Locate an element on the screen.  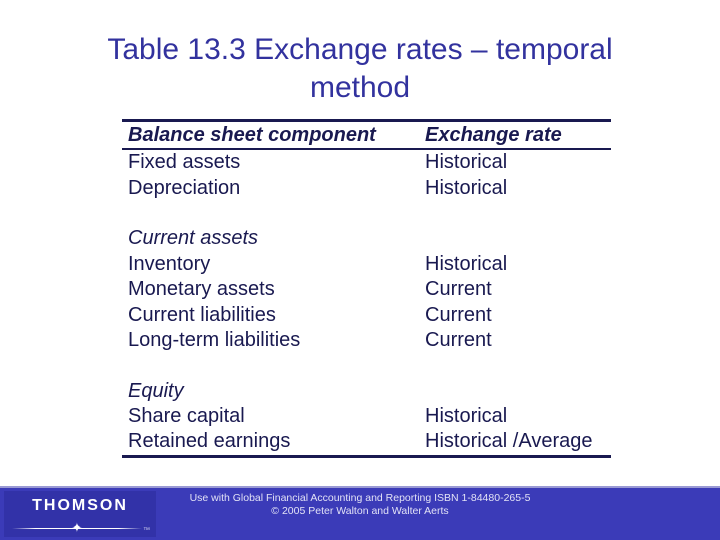
cell-component: Long-term liabilities is located at coordinates (214, 339).